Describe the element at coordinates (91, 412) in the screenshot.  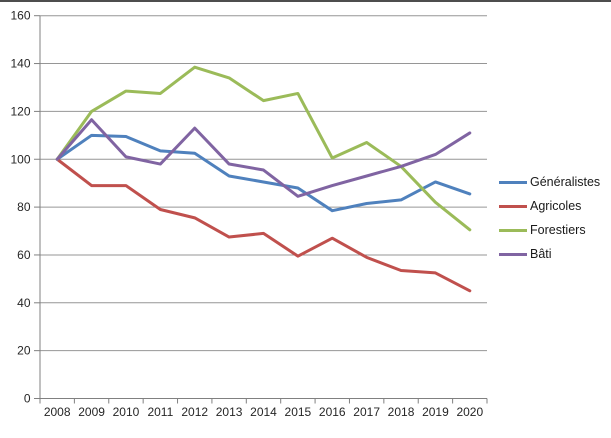
I see `x-tick-label: 2009` at that location.